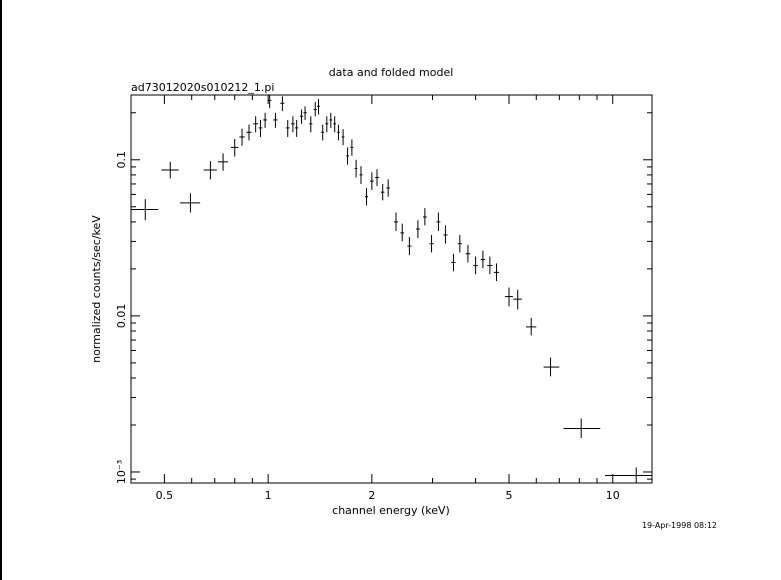 The height and width of the screenshot is (580, 781). What do you see at coordinates (679, 525) in the screenshot?
I see `timestamp-label: 19-Apr-1998 08:12` at bounding box center [679, 525].